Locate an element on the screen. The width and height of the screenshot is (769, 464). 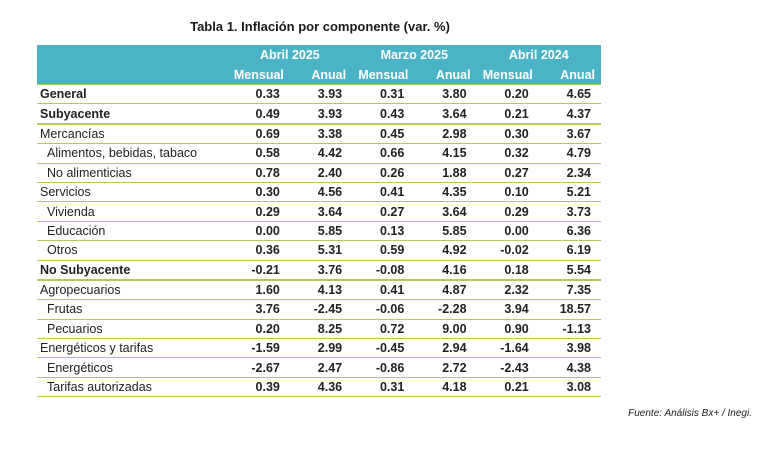
table-cell: -1.13 is located at coordinates (569, 329).